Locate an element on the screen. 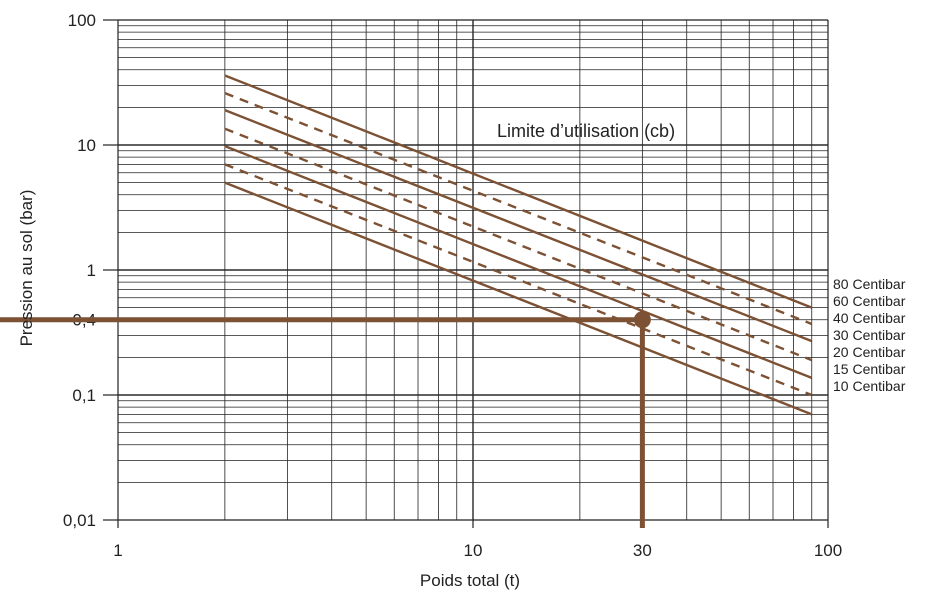 Image resolution: width=929 pixels, height=593 pixels. x-axis-title: Poids total (t) is located at coordinates (470, 580).